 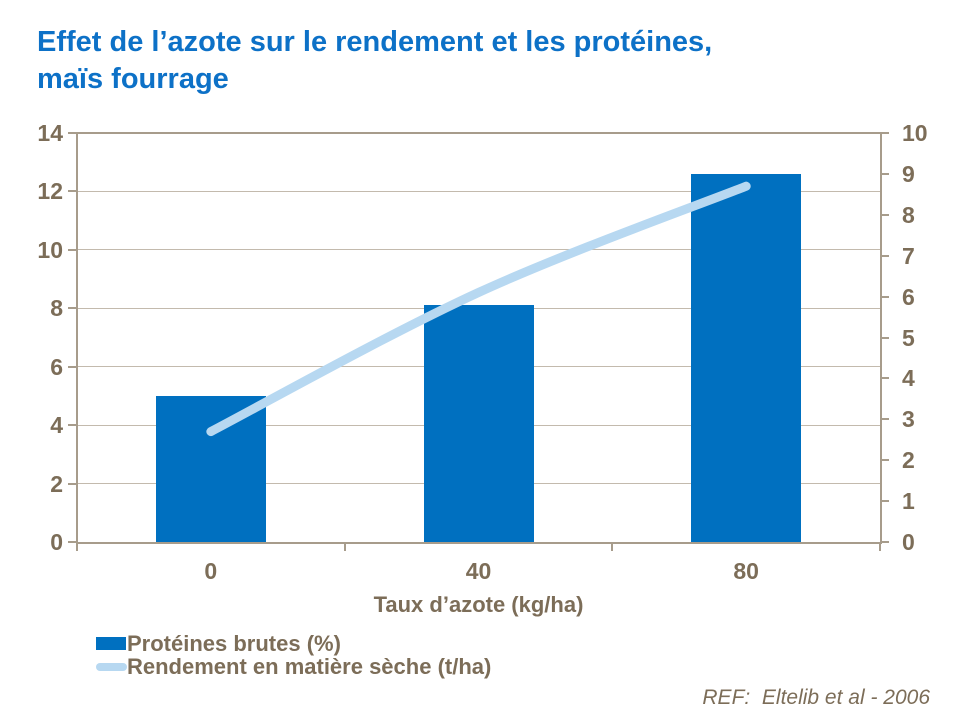 What do you see at coordinates (56, 542) in the screenshot?
I see `y-axis-label-left: 0` at bounding box center [56, 542].